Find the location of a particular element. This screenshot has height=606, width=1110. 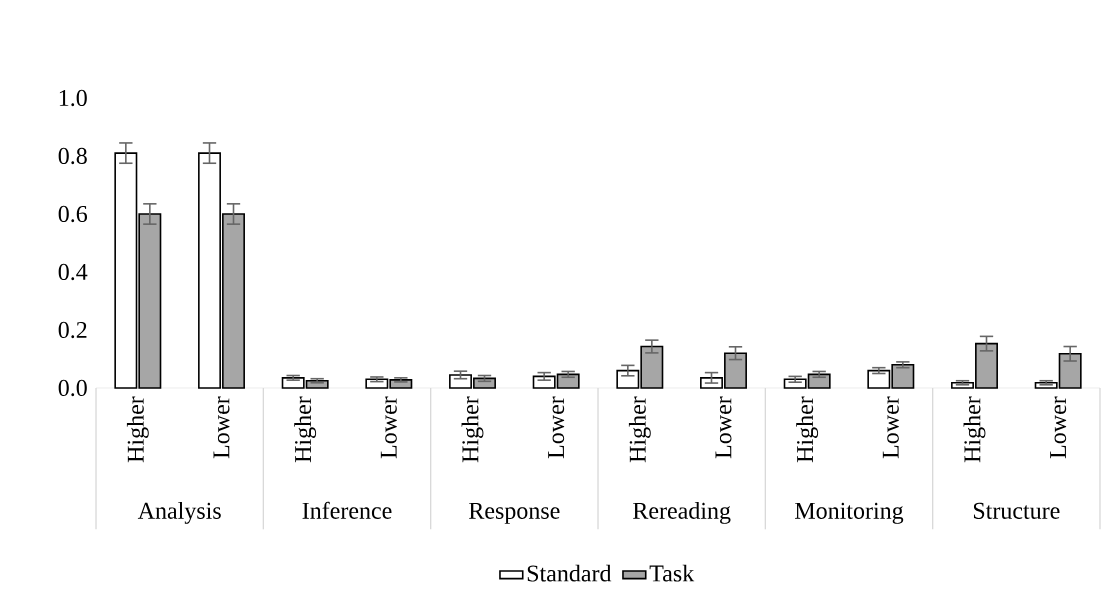

y-tick-label: 1.0 is located at coordinates (73, 98).